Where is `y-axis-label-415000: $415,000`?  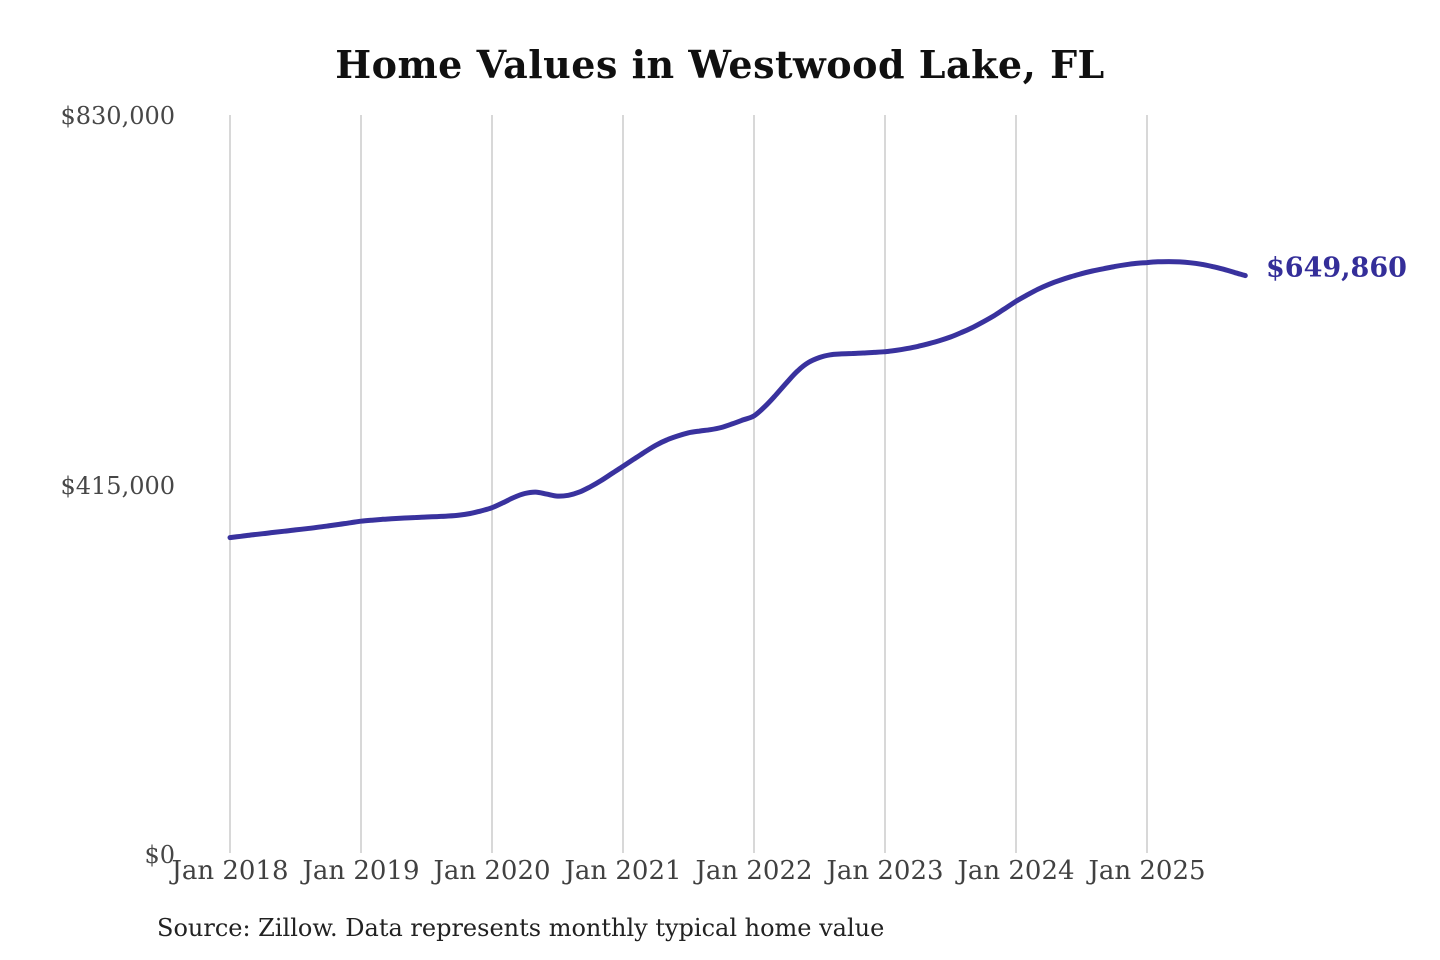 y-axis-label-415000: $415,000 is located at coordinates (117, 486).